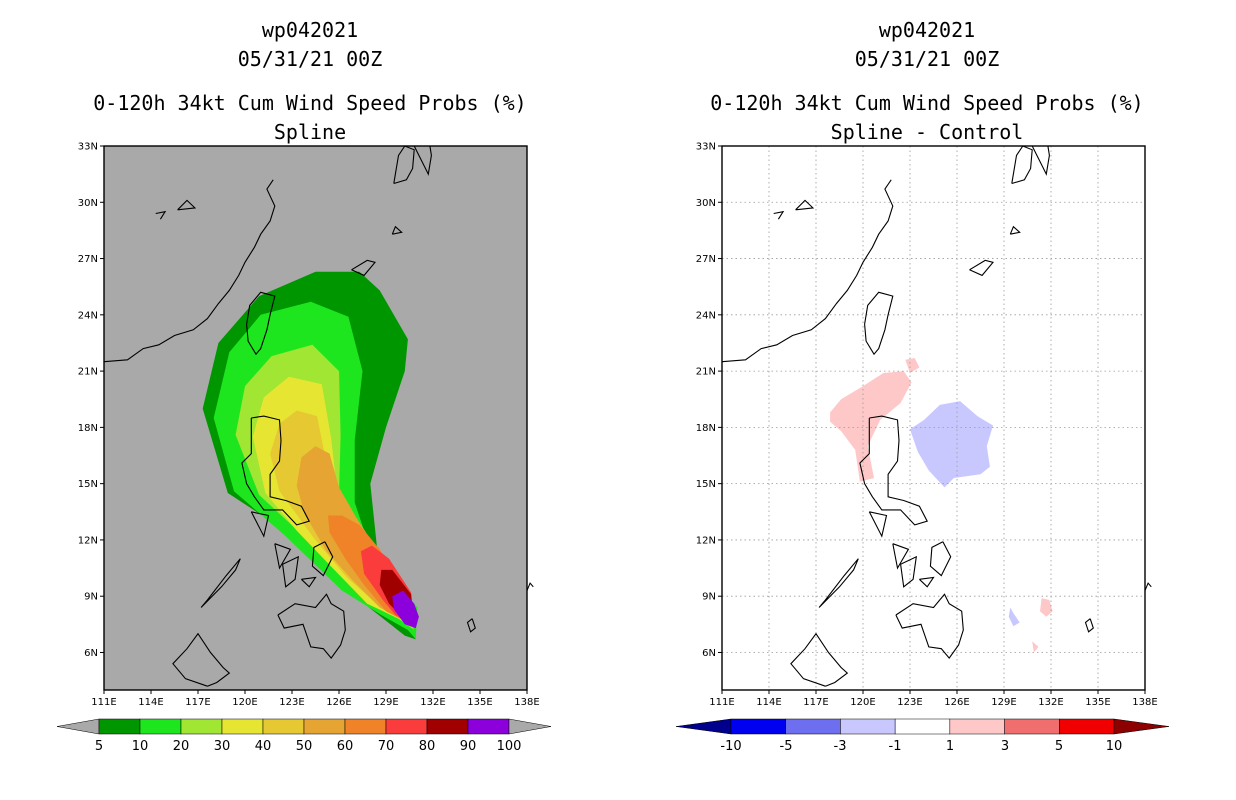 This screenshot has height=800, width=1236. Describe the element at coordinates (1144, 702) in the screenshot. I see `right-lon-label-9: 138E` at that location.